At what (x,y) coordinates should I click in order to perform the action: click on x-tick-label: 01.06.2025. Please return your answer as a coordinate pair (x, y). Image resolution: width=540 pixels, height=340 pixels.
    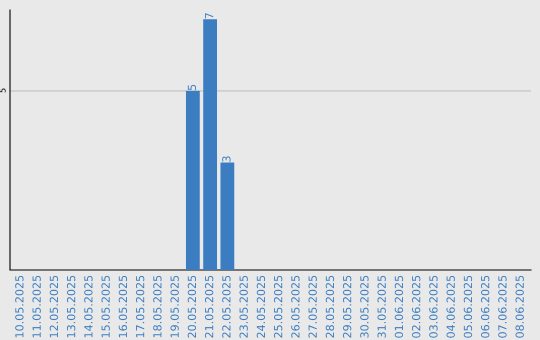
    Looking at the image, I should click on (399, 307).